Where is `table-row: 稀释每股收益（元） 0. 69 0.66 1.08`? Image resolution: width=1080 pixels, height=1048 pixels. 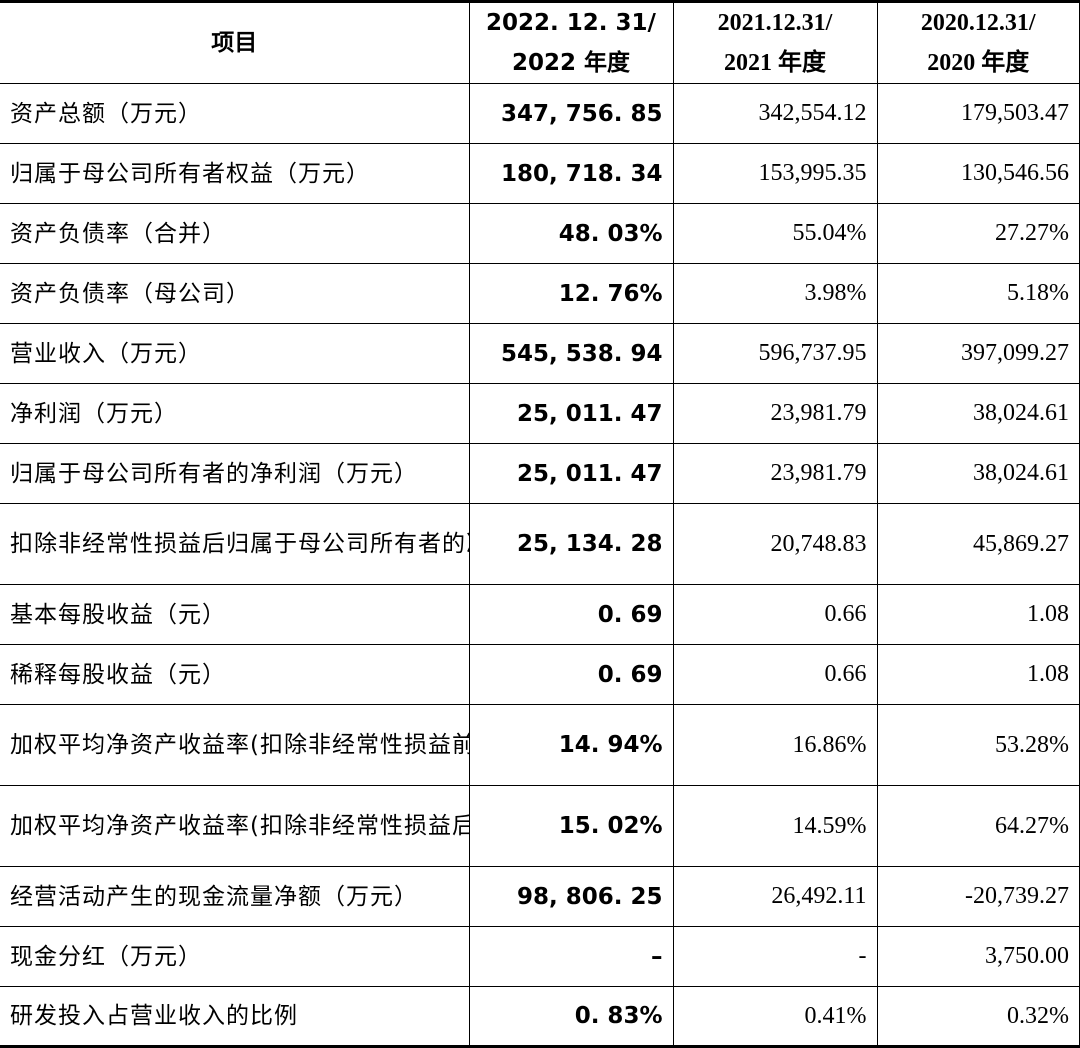
table-row: 稀释每股收益（元） 0. 69 0.66 1.08 is located at coordinates (540, 674).